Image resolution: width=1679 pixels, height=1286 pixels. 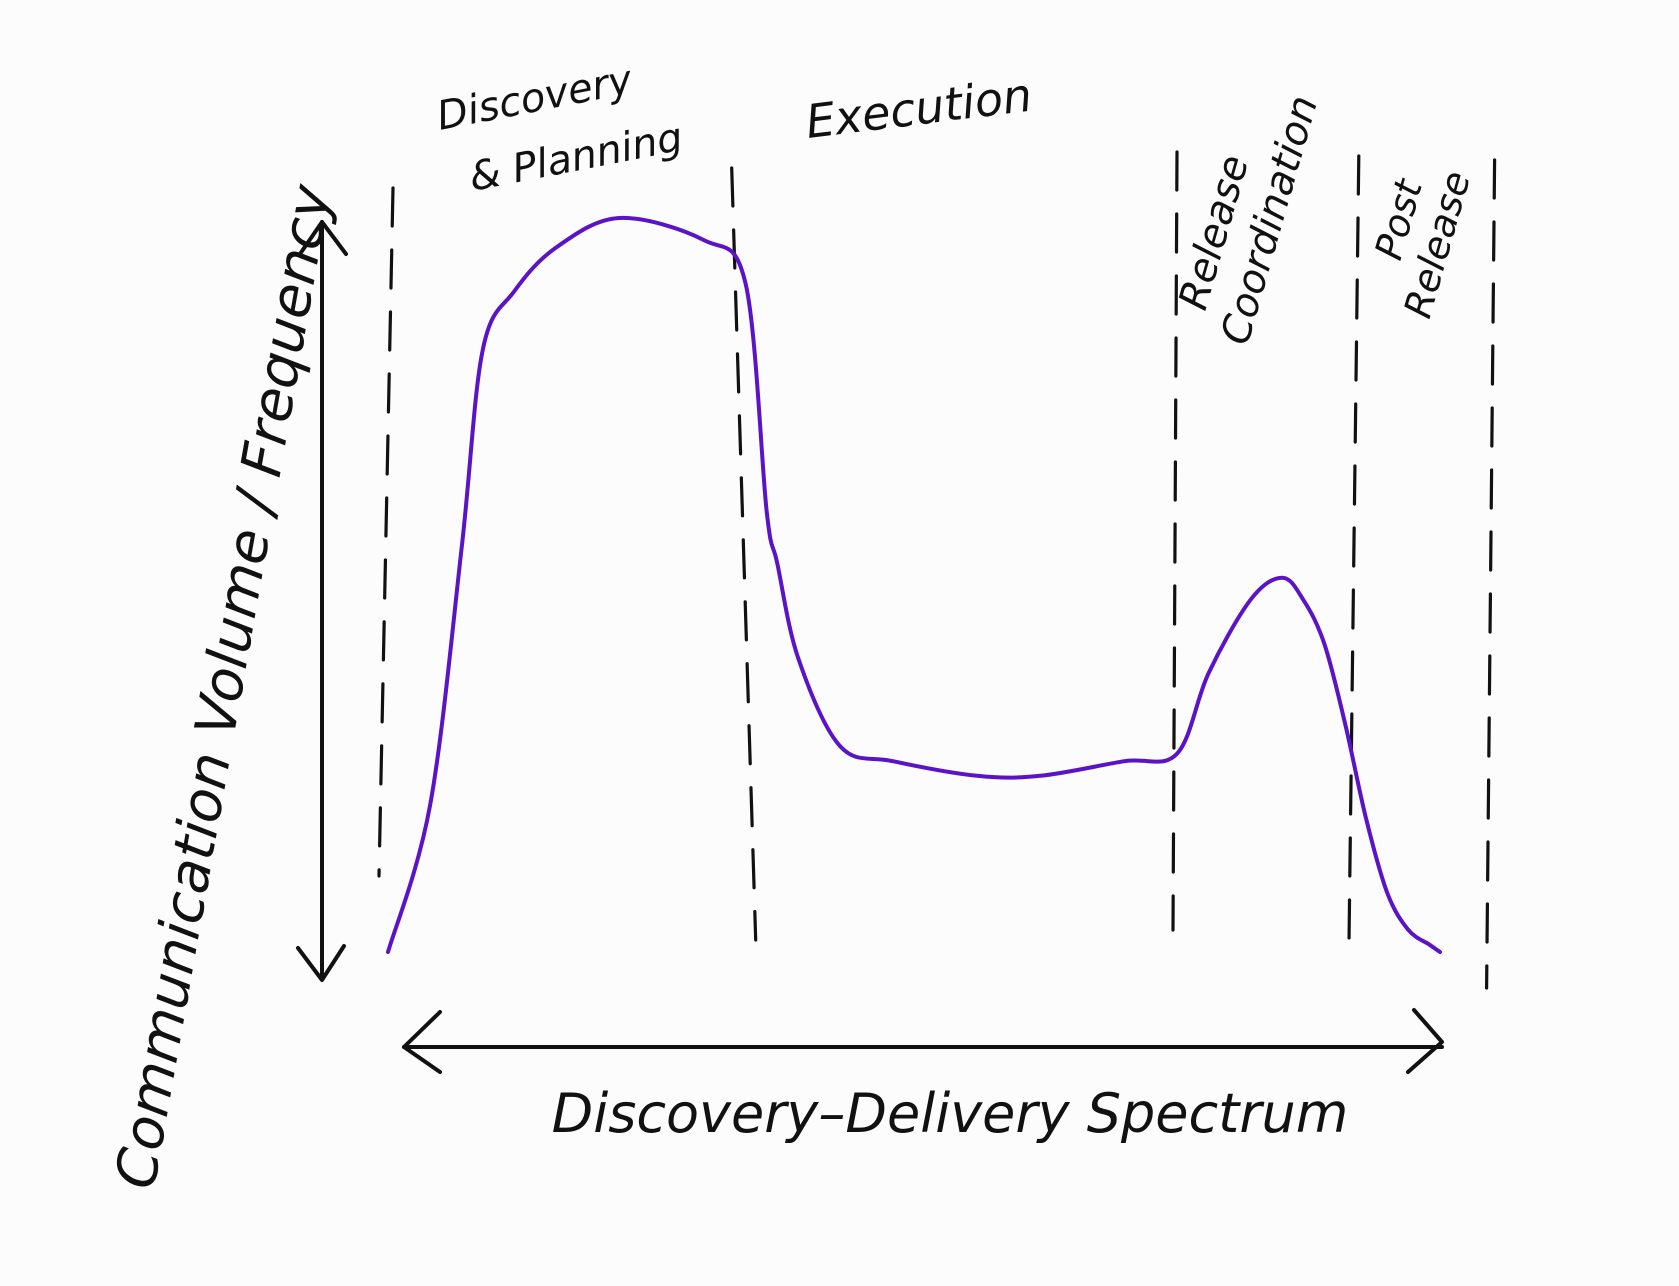 I want to click on x-axis-arrow-left, so click(x=422, y=1042).